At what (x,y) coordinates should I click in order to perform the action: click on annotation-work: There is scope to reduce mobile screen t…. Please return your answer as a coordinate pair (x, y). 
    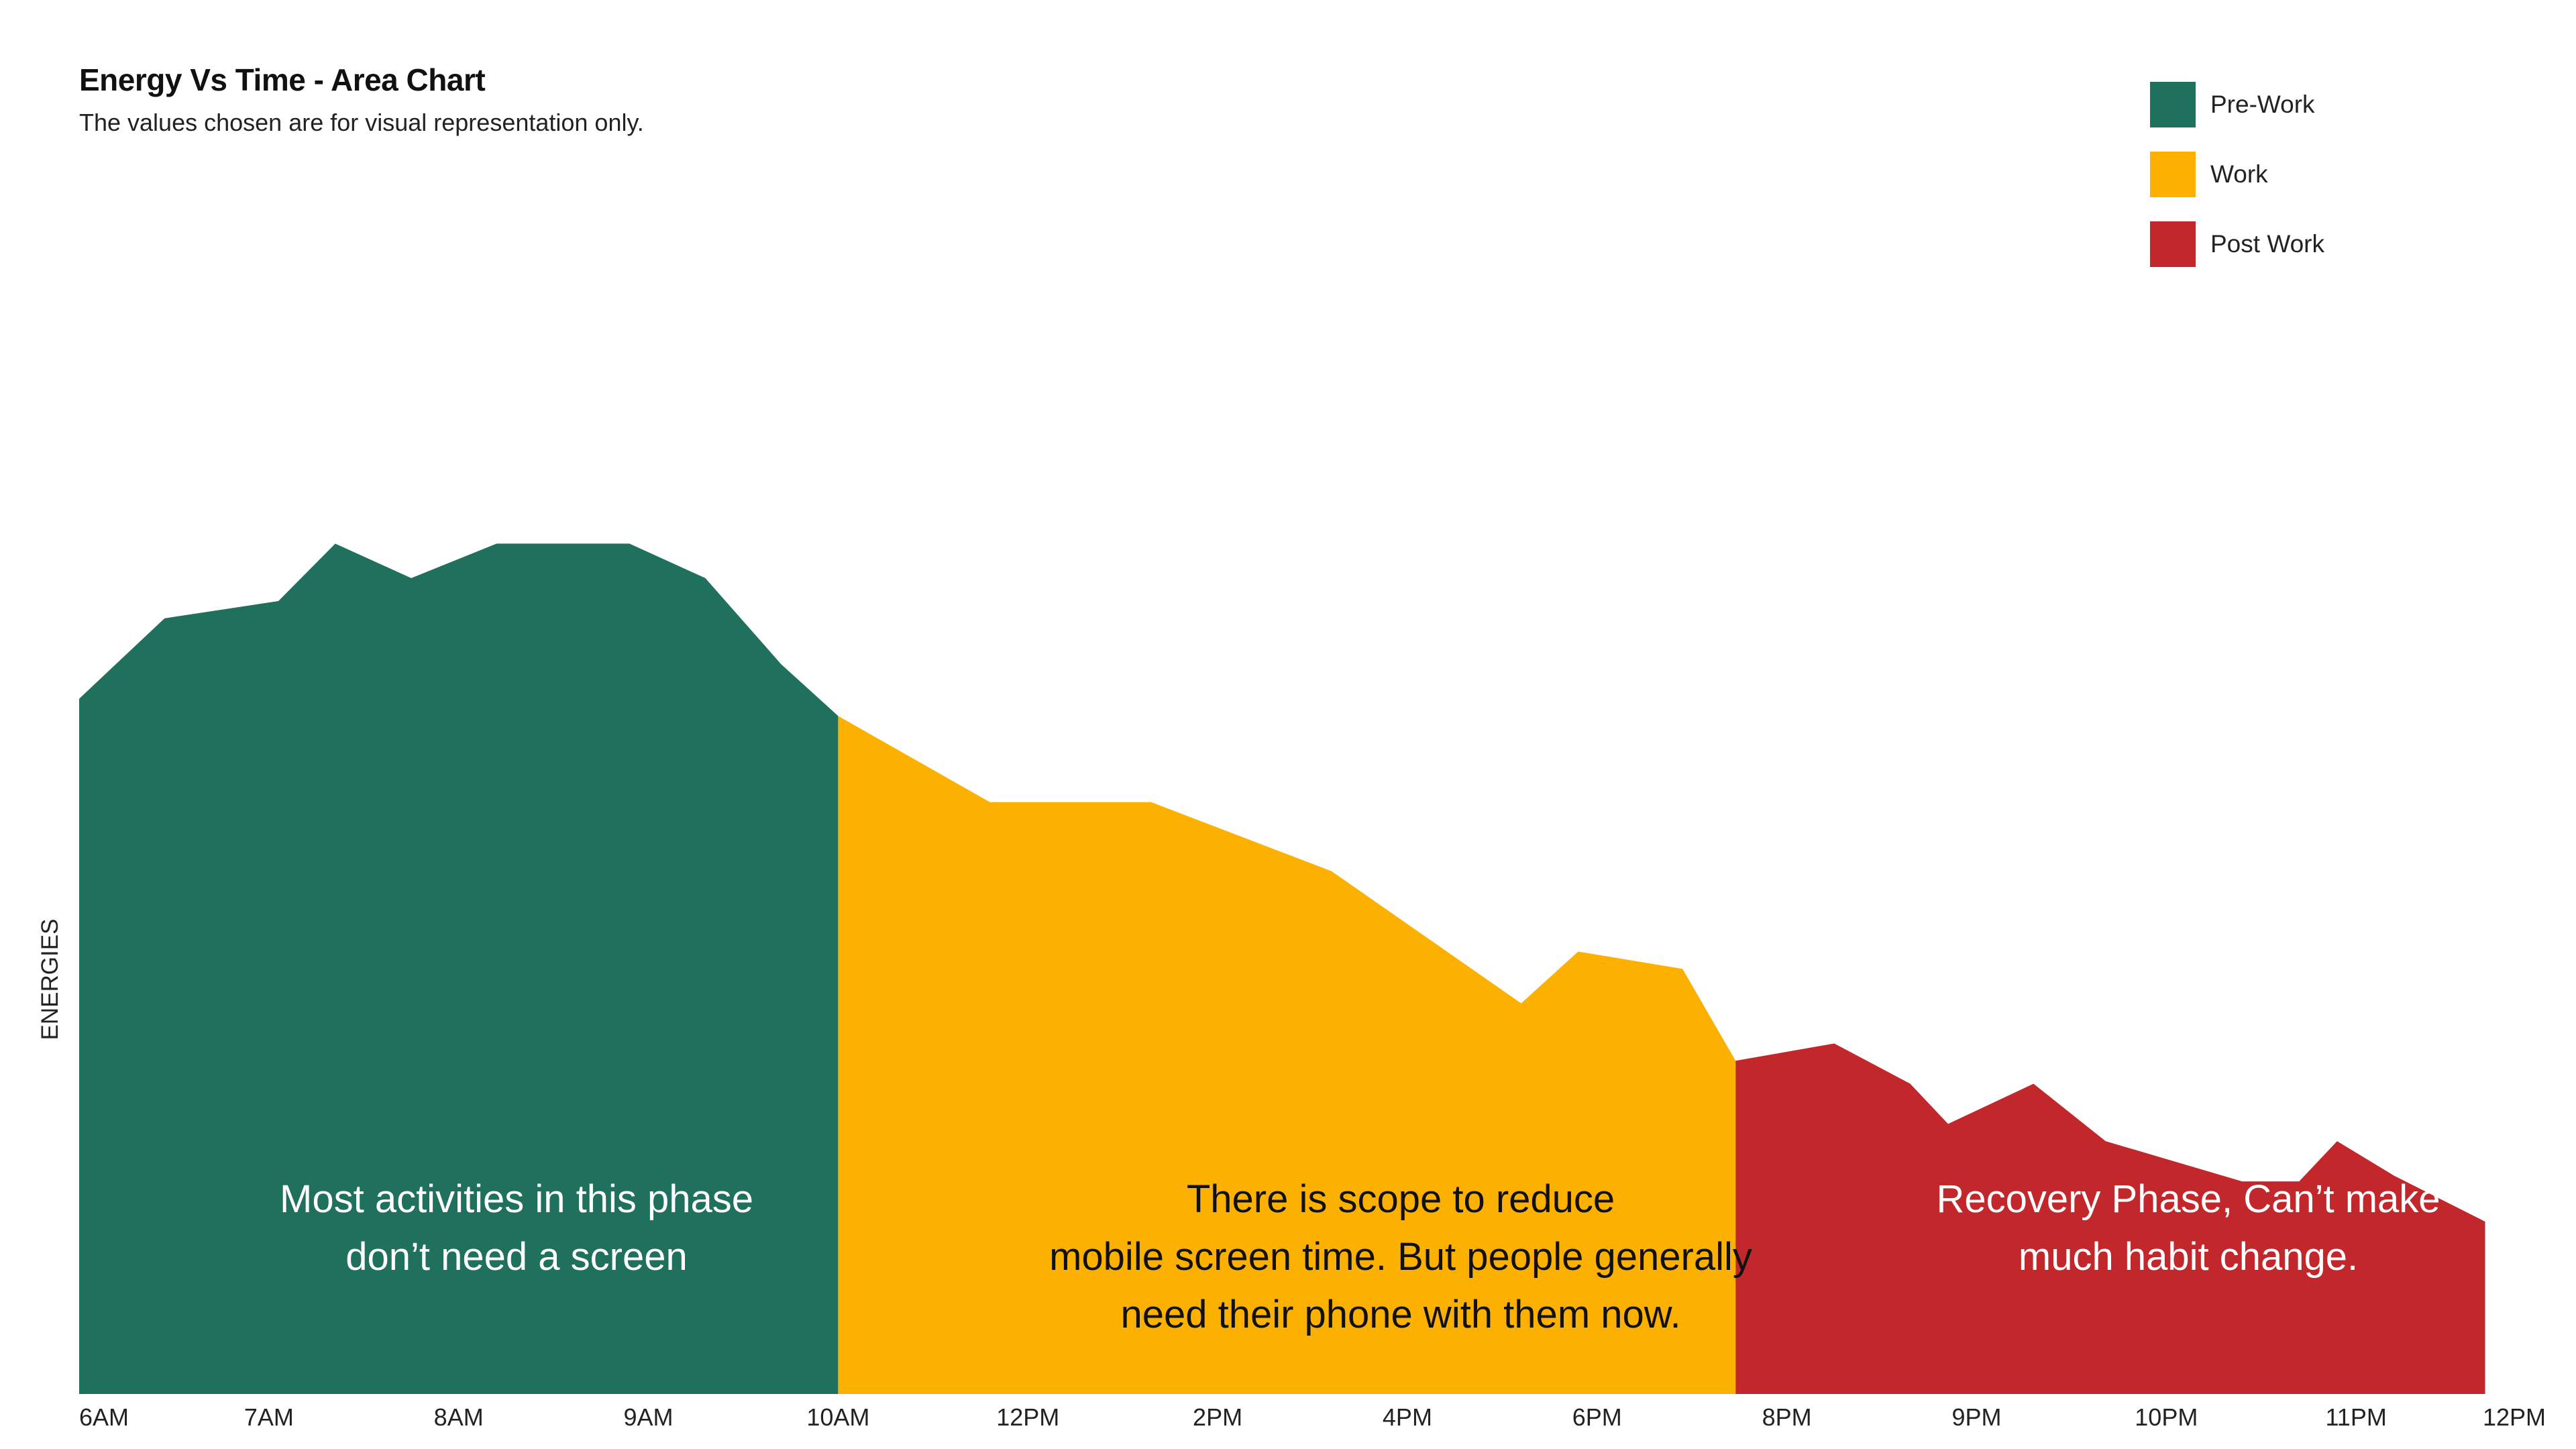
    Looking at the image, I should click on (1400, 1257).